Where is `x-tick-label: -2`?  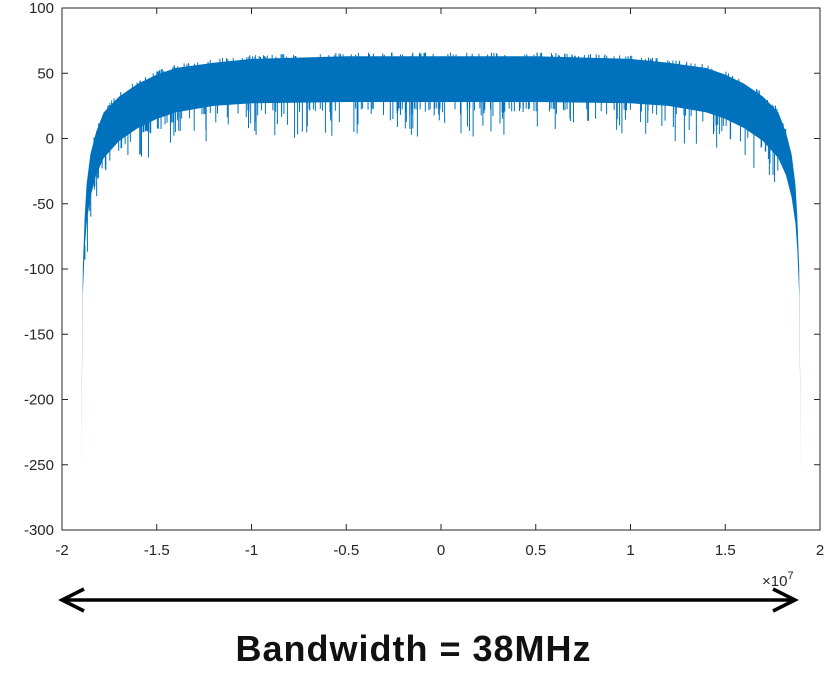
x-tick-label: -2 is located at coordinates (61, 550).